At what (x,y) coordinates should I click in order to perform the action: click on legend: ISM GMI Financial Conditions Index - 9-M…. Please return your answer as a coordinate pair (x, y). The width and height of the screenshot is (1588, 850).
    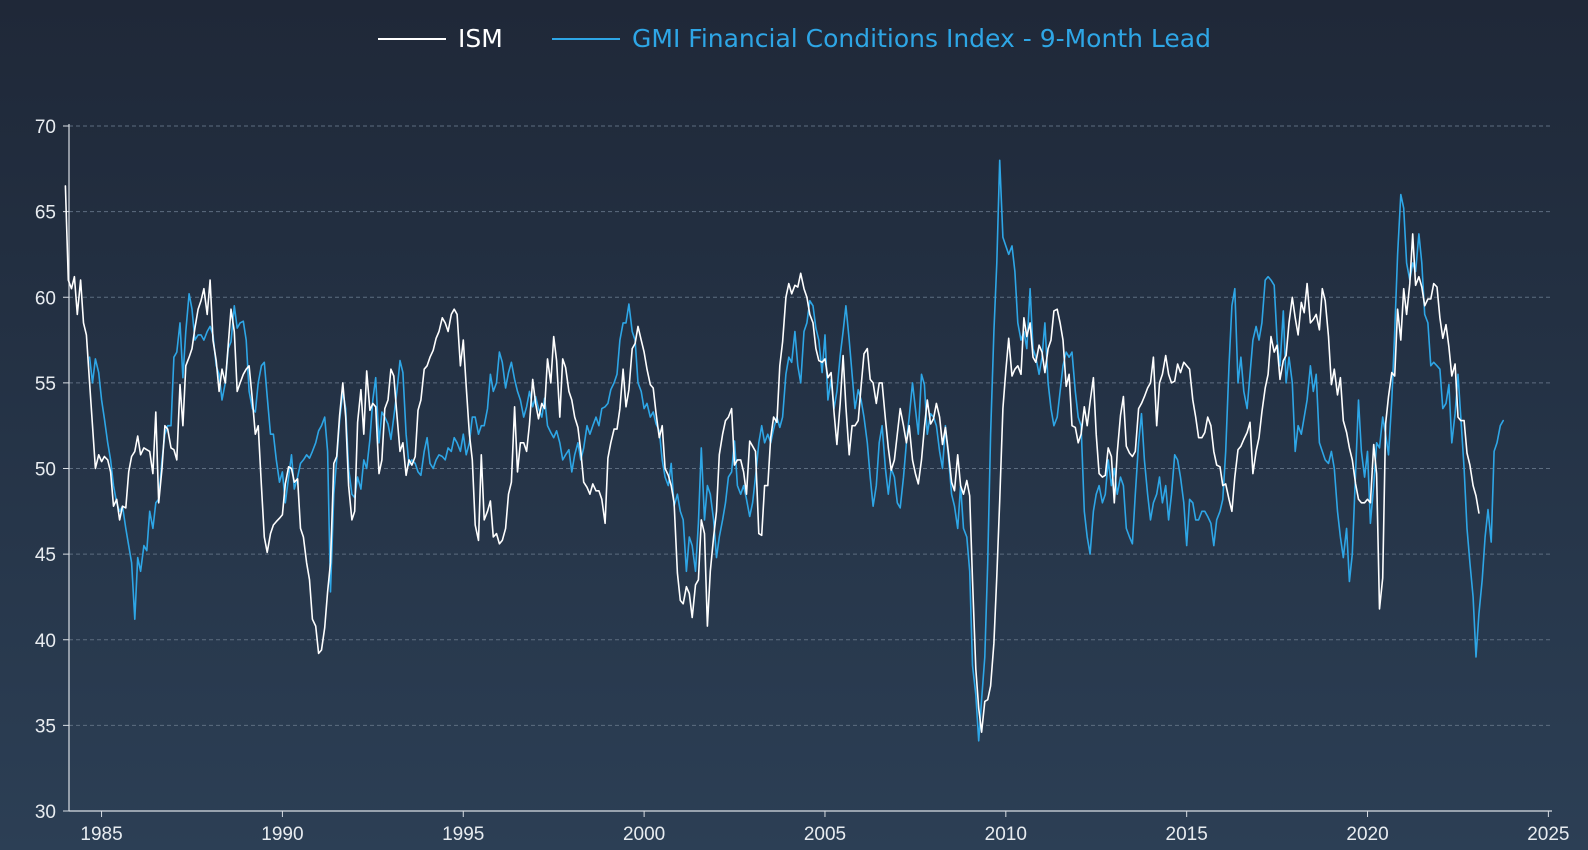
    Looking at the image, I should click on (794, 38).